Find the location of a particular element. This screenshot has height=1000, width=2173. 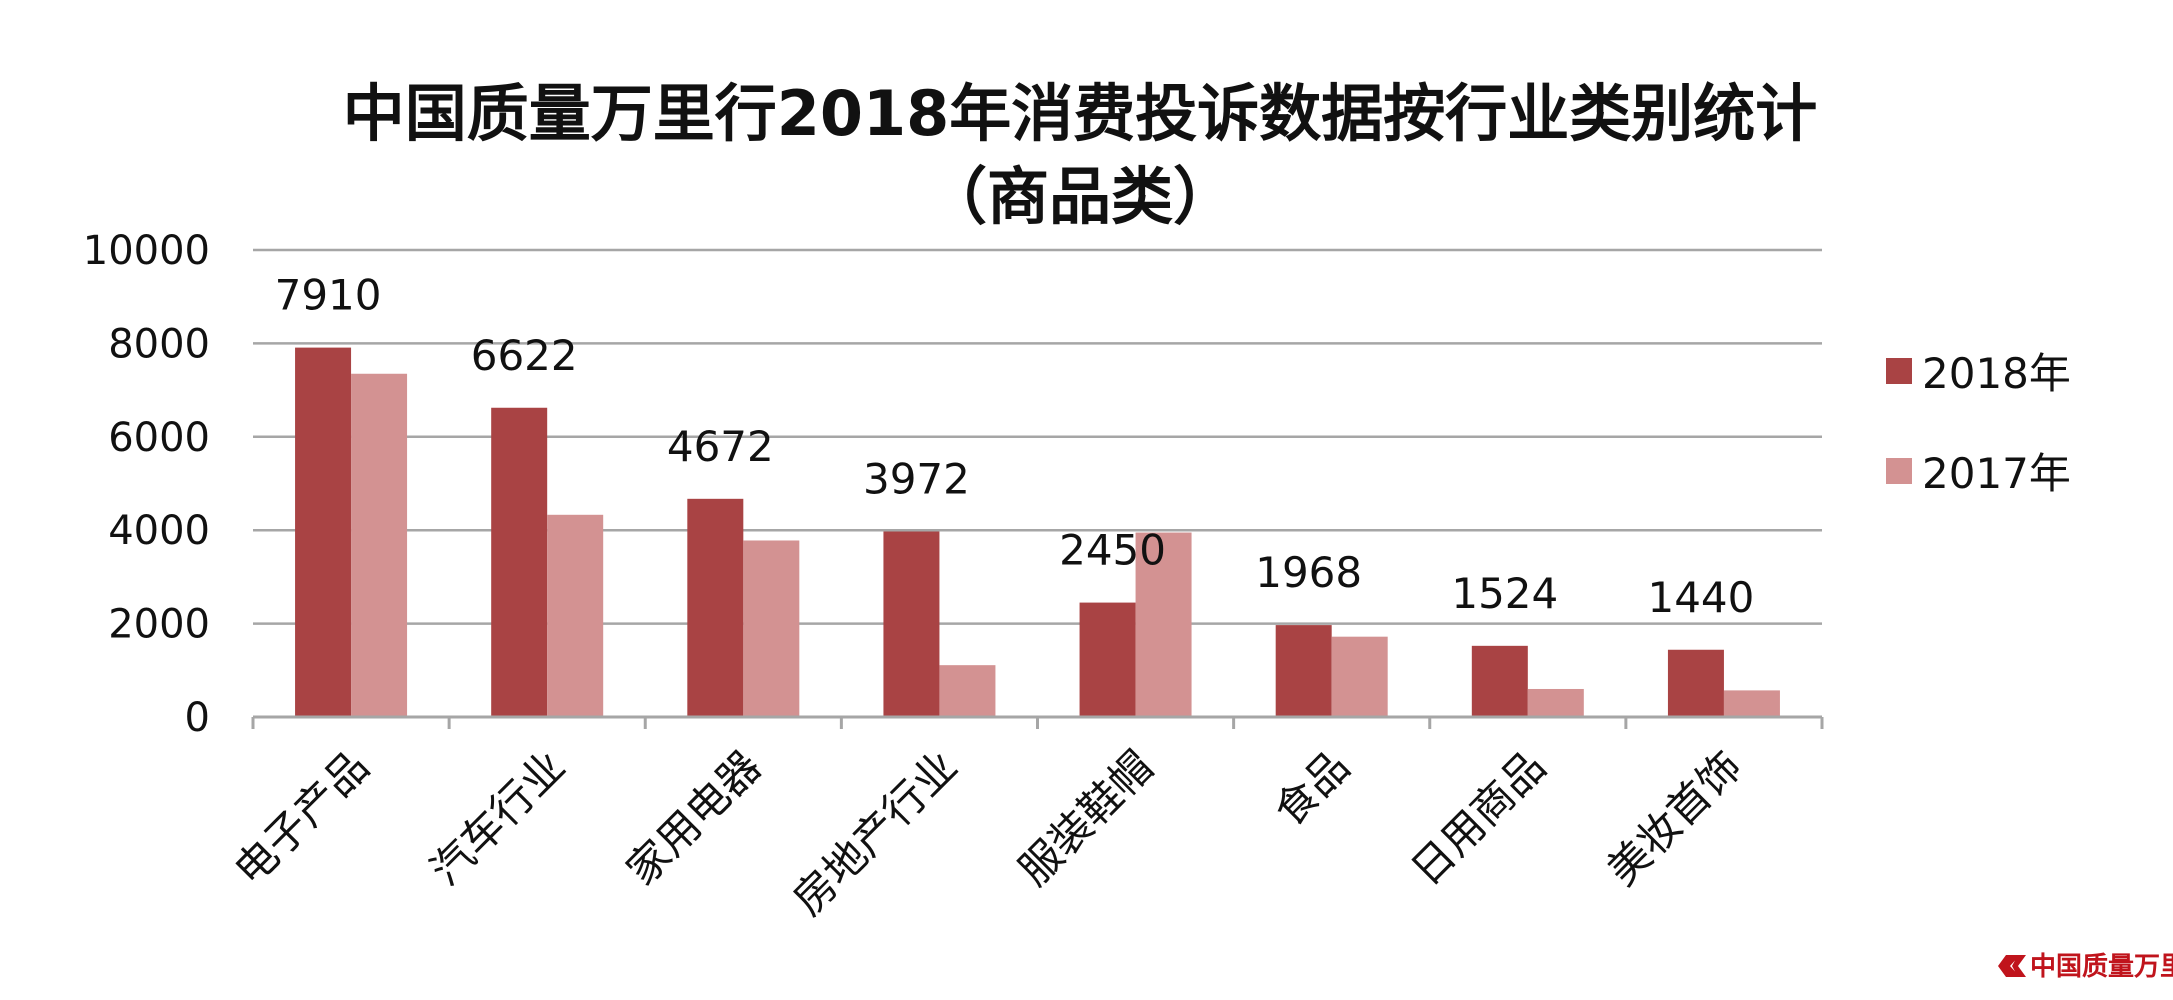

data-label: 1968 is located at coordinates (1308, 572).